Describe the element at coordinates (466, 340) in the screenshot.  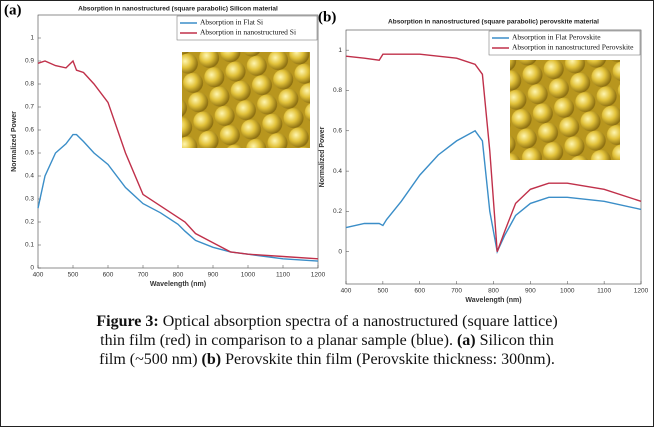
I see `caption-part: (a)` at that location.